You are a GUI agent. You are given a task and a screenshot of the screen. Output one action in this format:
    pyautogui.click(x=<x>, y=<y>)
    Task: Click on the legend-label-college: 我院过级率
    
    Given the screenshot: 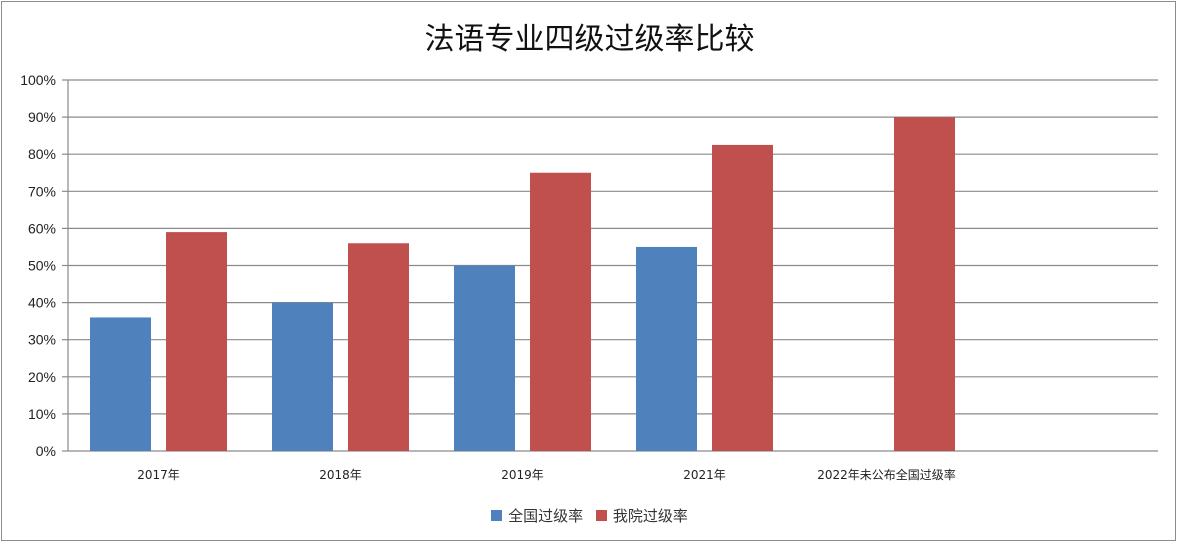 What is the action you would take?
    pyautogui.click(x=650, y=516)
    